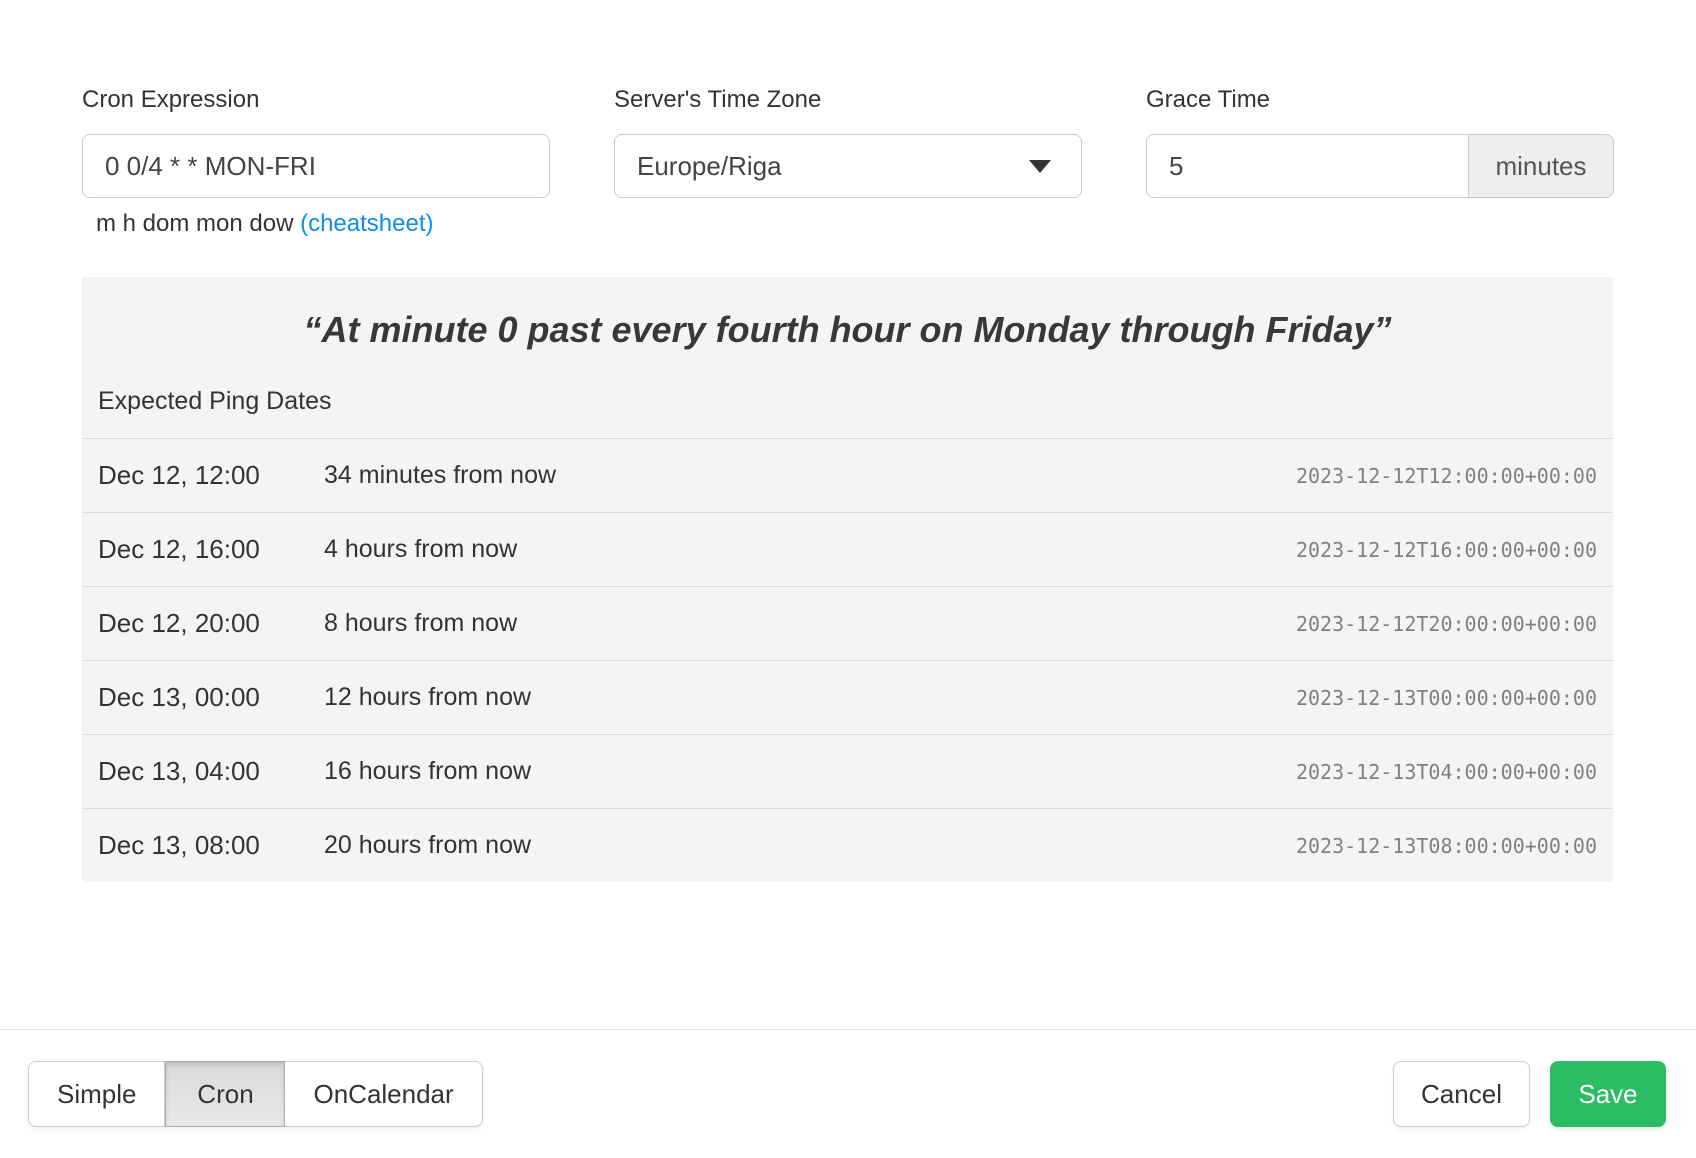 This screenshot has width=1696, height=1158. Describe the element at coordinates (1446, 475) in the screenshot. I see `ping-iso-timestamp: 2023-12-12T12:00:00+00:00` at that location.